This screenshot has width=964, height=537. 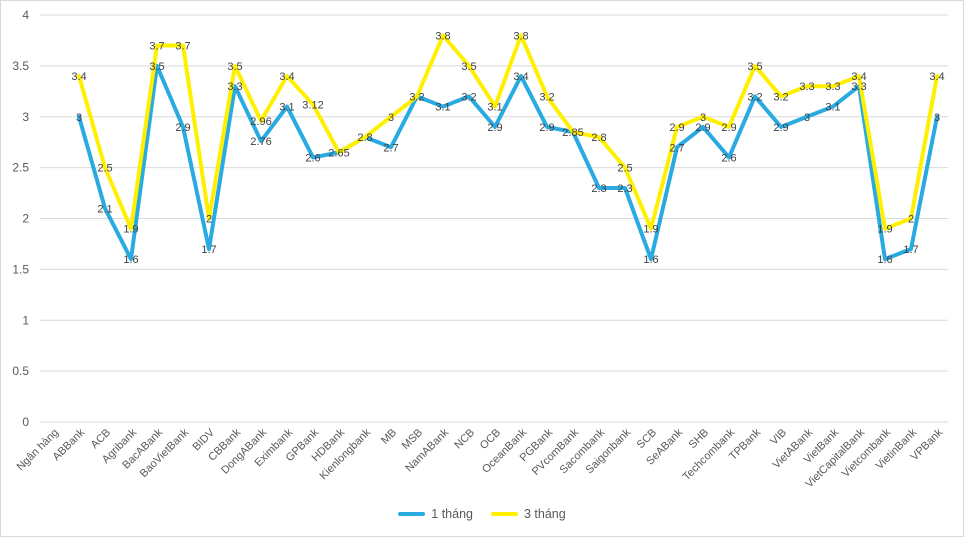 What do you see at coordinates (545, 514) in the screenshot?
I see `legend-label-3-thang: 3 tháng` at bounding box center [545, 514].